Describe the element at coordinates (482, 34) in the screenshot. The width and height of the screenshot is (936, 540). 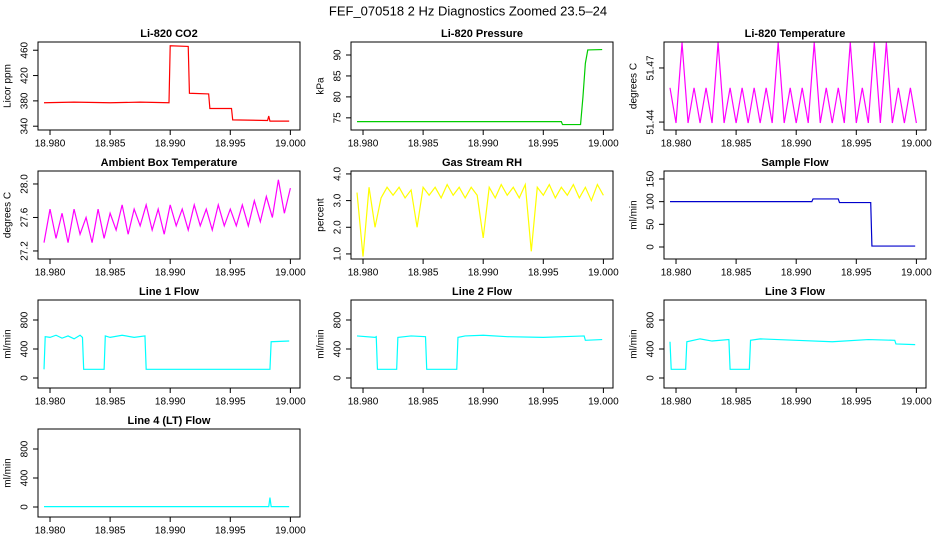
I see `panel-title: Li-820 Pressure` at that location.